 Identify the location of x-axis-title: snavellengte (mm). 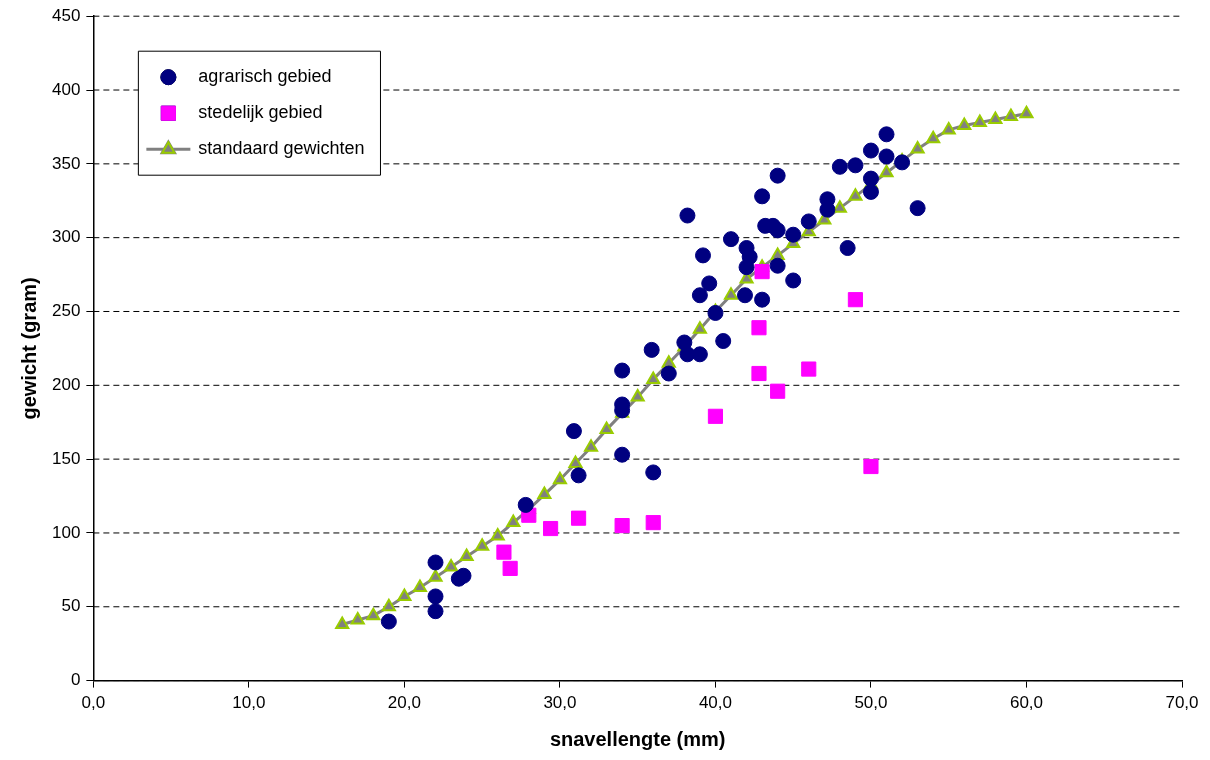
(637, 738).